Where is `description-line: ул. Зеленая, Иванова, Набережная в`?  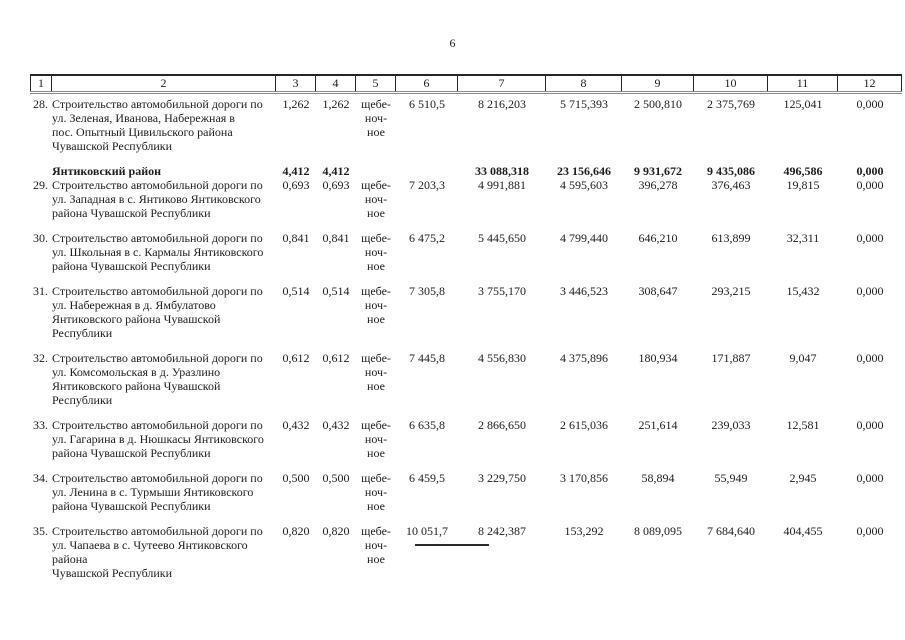 description-line: ул. Зеленая, Иванова, Набережная в is located at coordinates (143, 118).